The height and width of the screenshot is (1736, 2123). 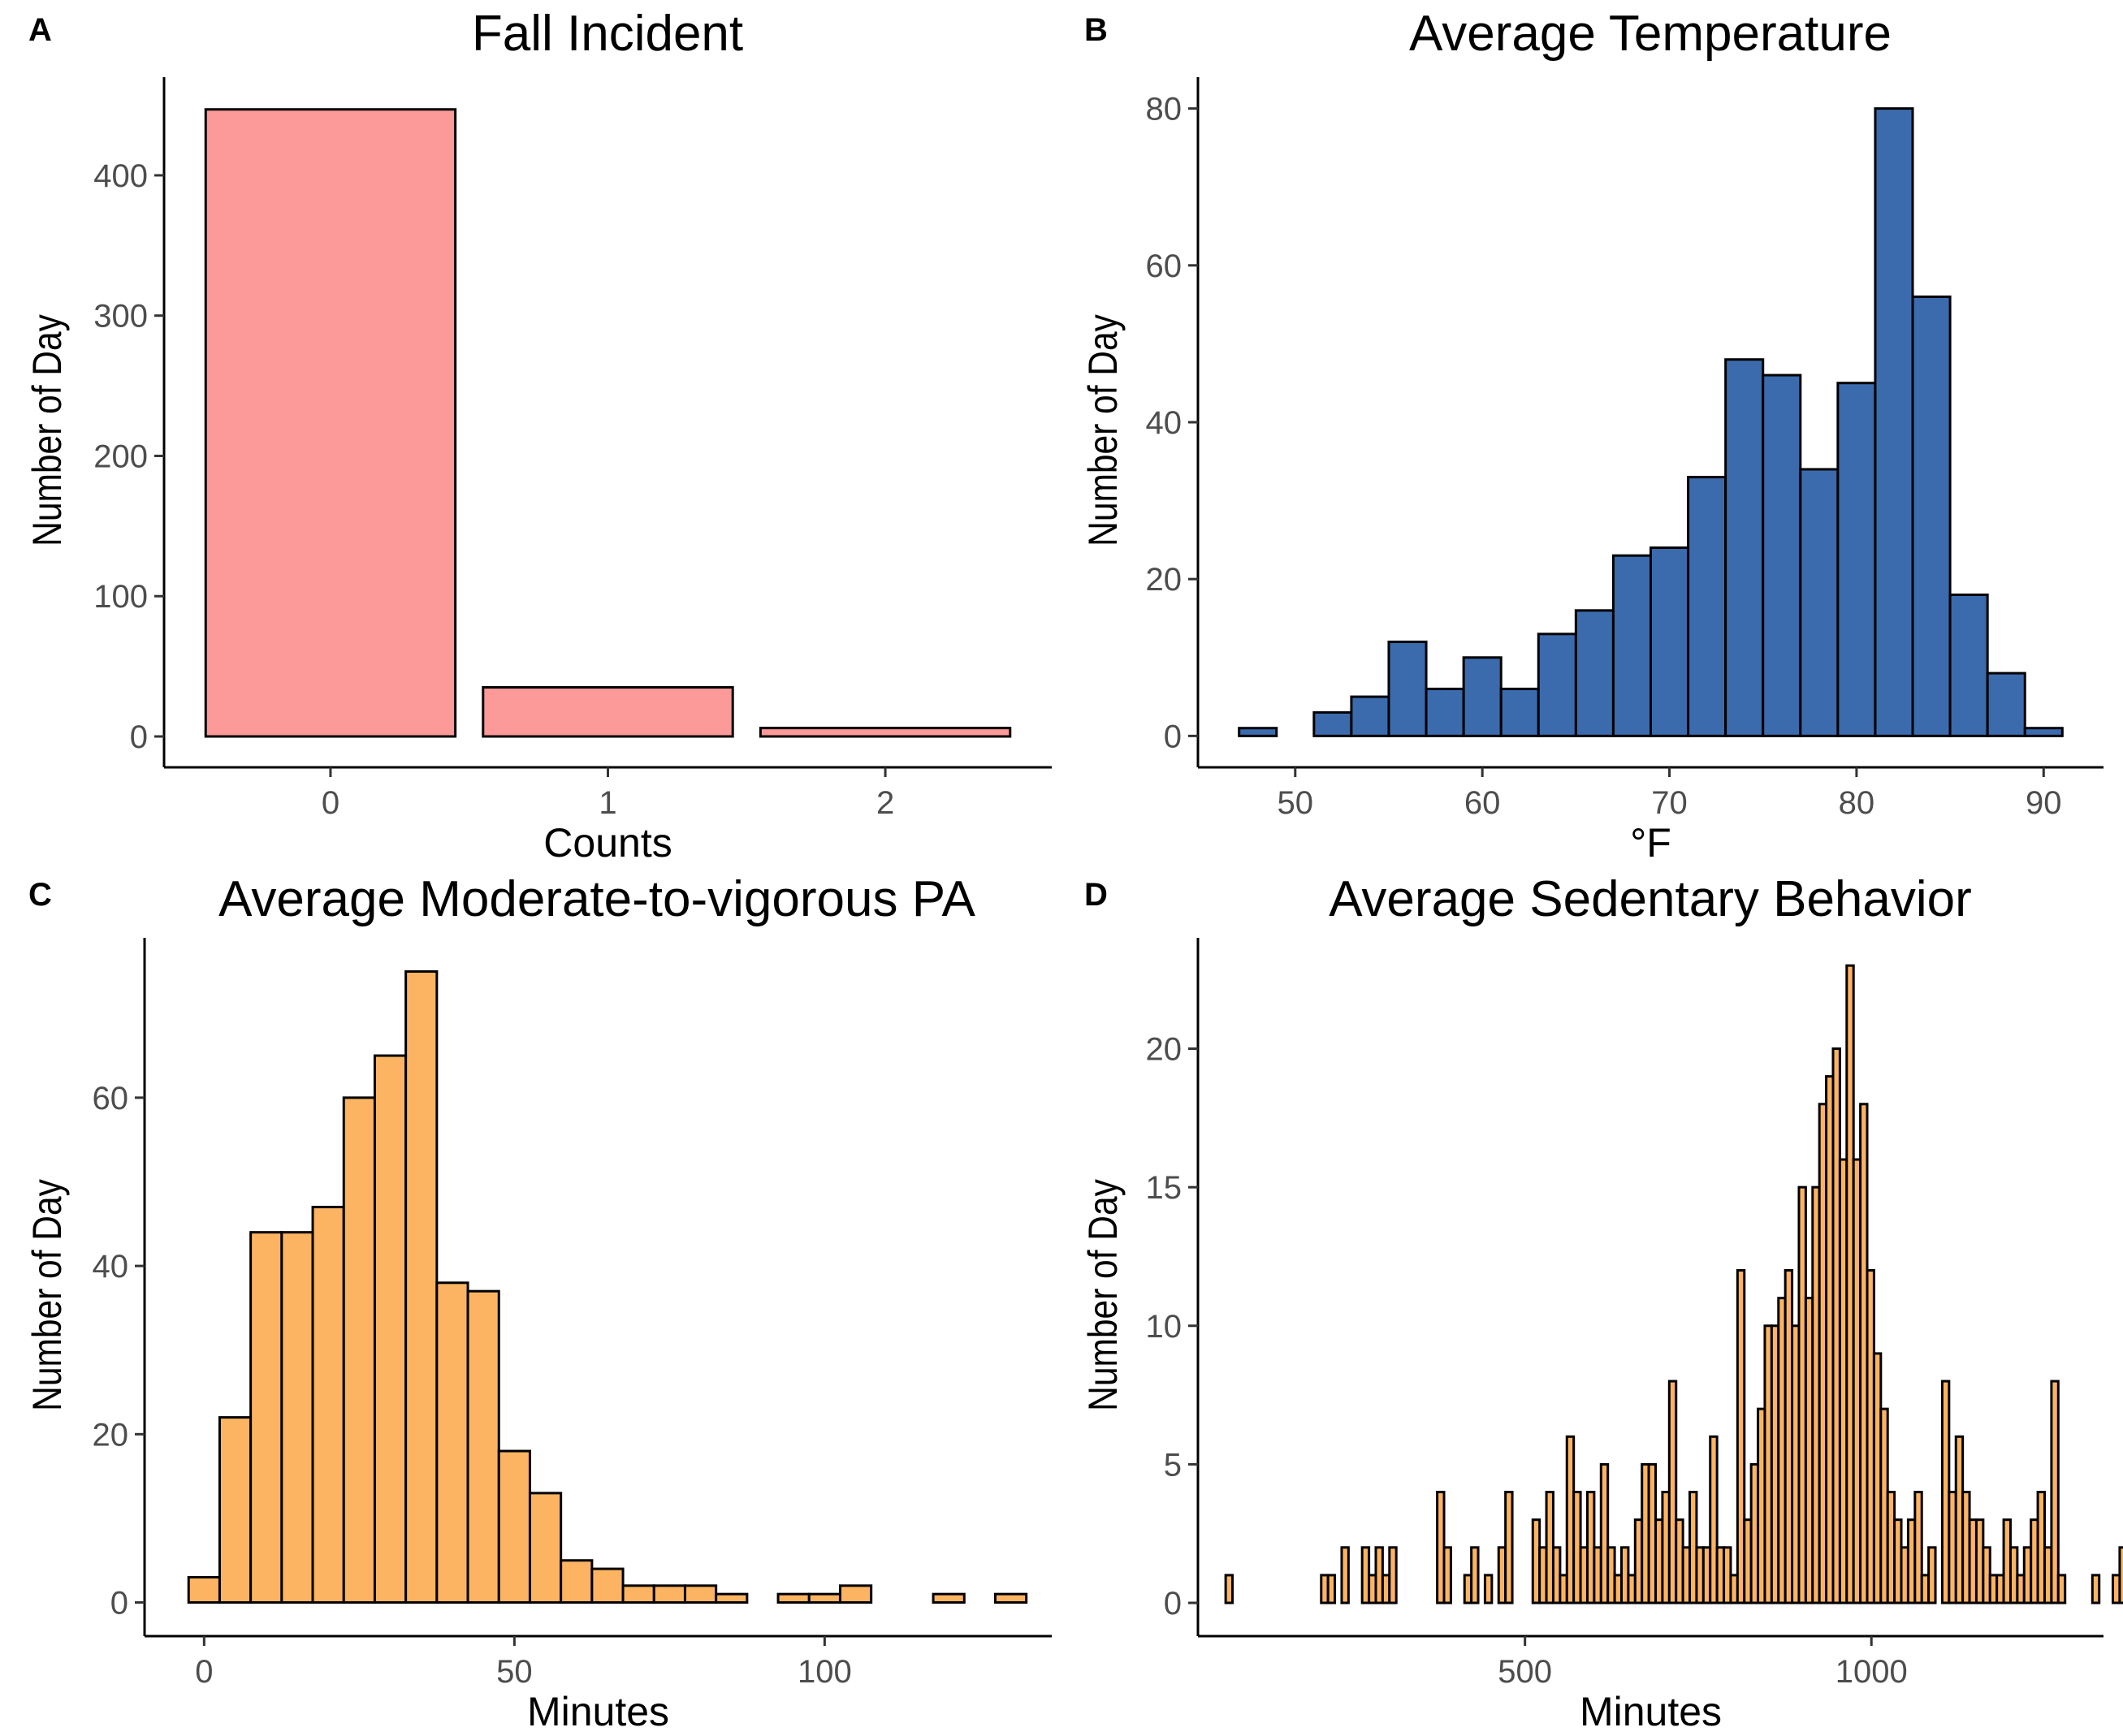 I want to click on x-axis-label: °F, so click(x=1651, y=843).